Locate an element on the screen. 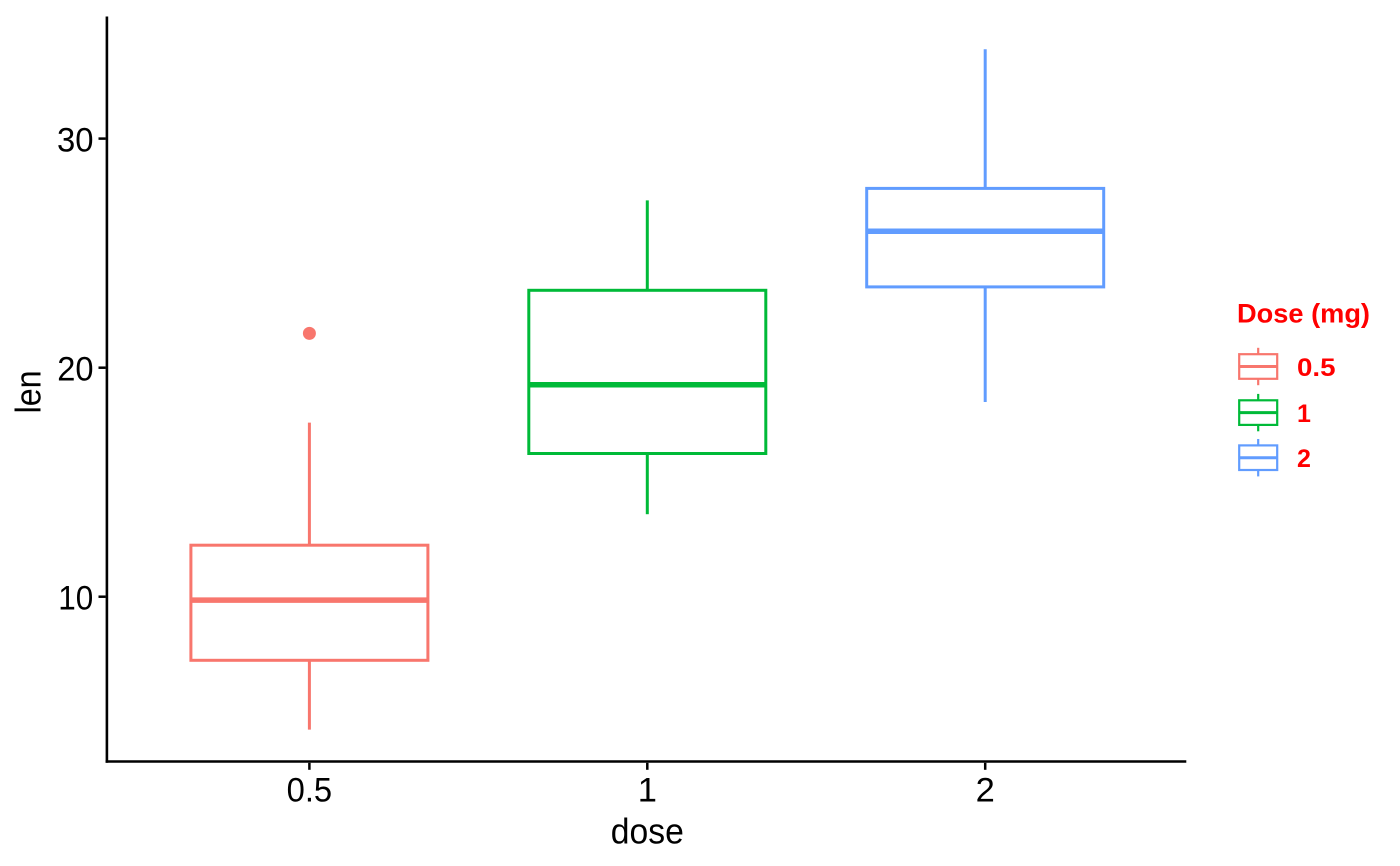 Image resolution: width=1400 pixels, height=866 pixels. svg-text: 20 is located at coordinates (75, 369).